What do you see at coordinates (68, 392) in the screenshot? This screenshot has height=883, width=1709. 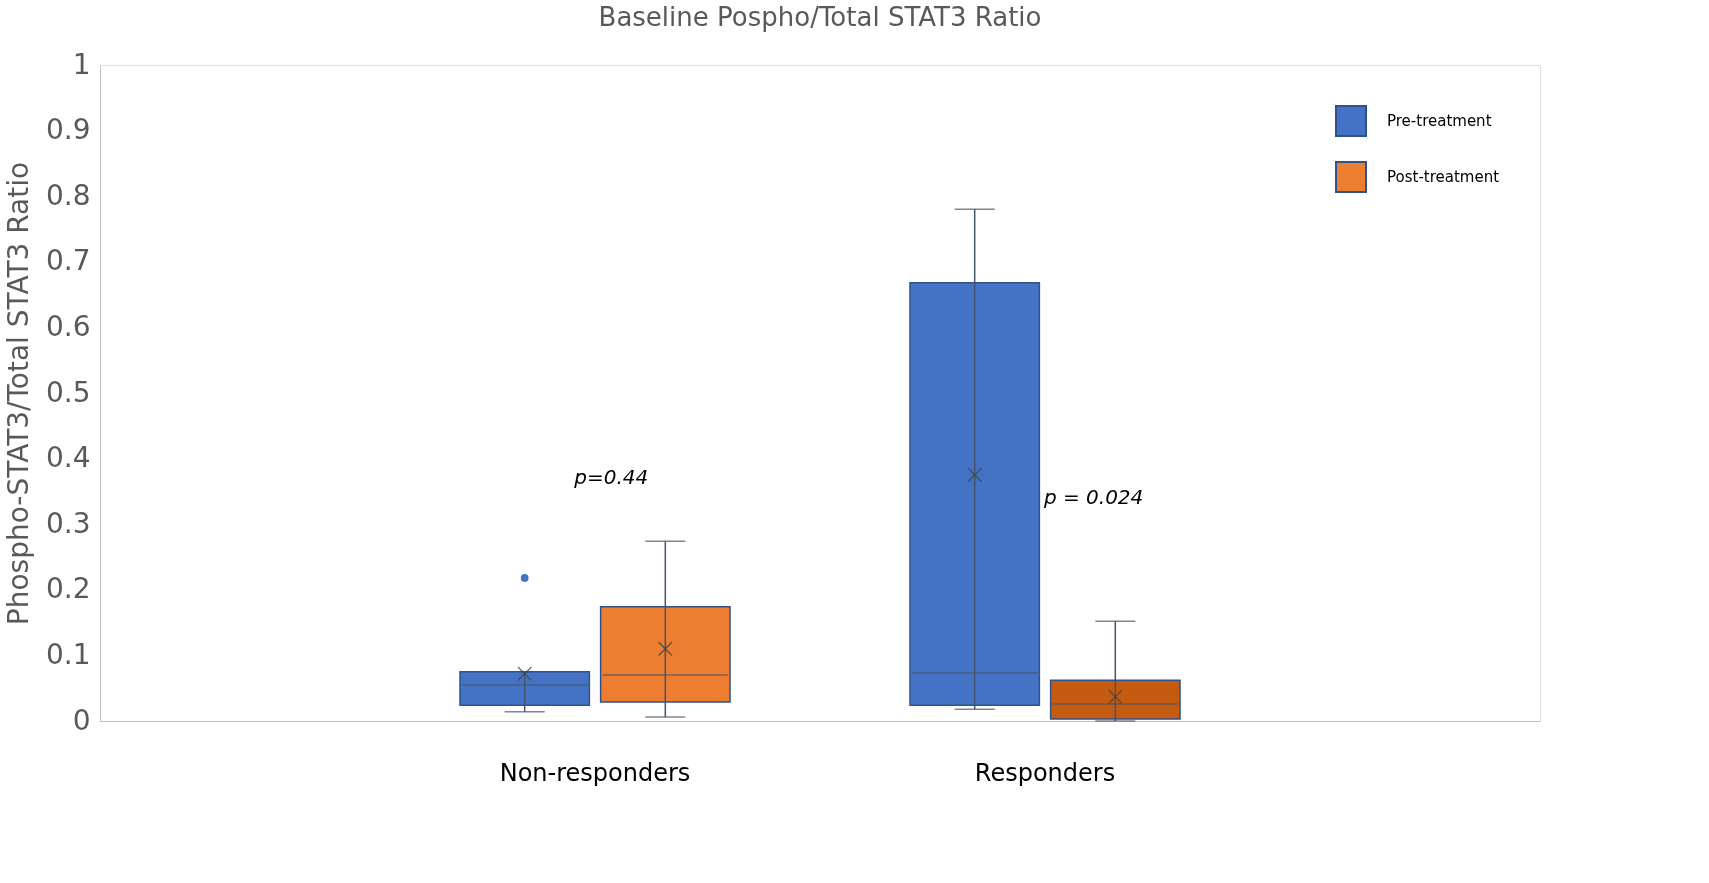 I see `y-tick-label: 0.5` at bounding box center [68, 392].